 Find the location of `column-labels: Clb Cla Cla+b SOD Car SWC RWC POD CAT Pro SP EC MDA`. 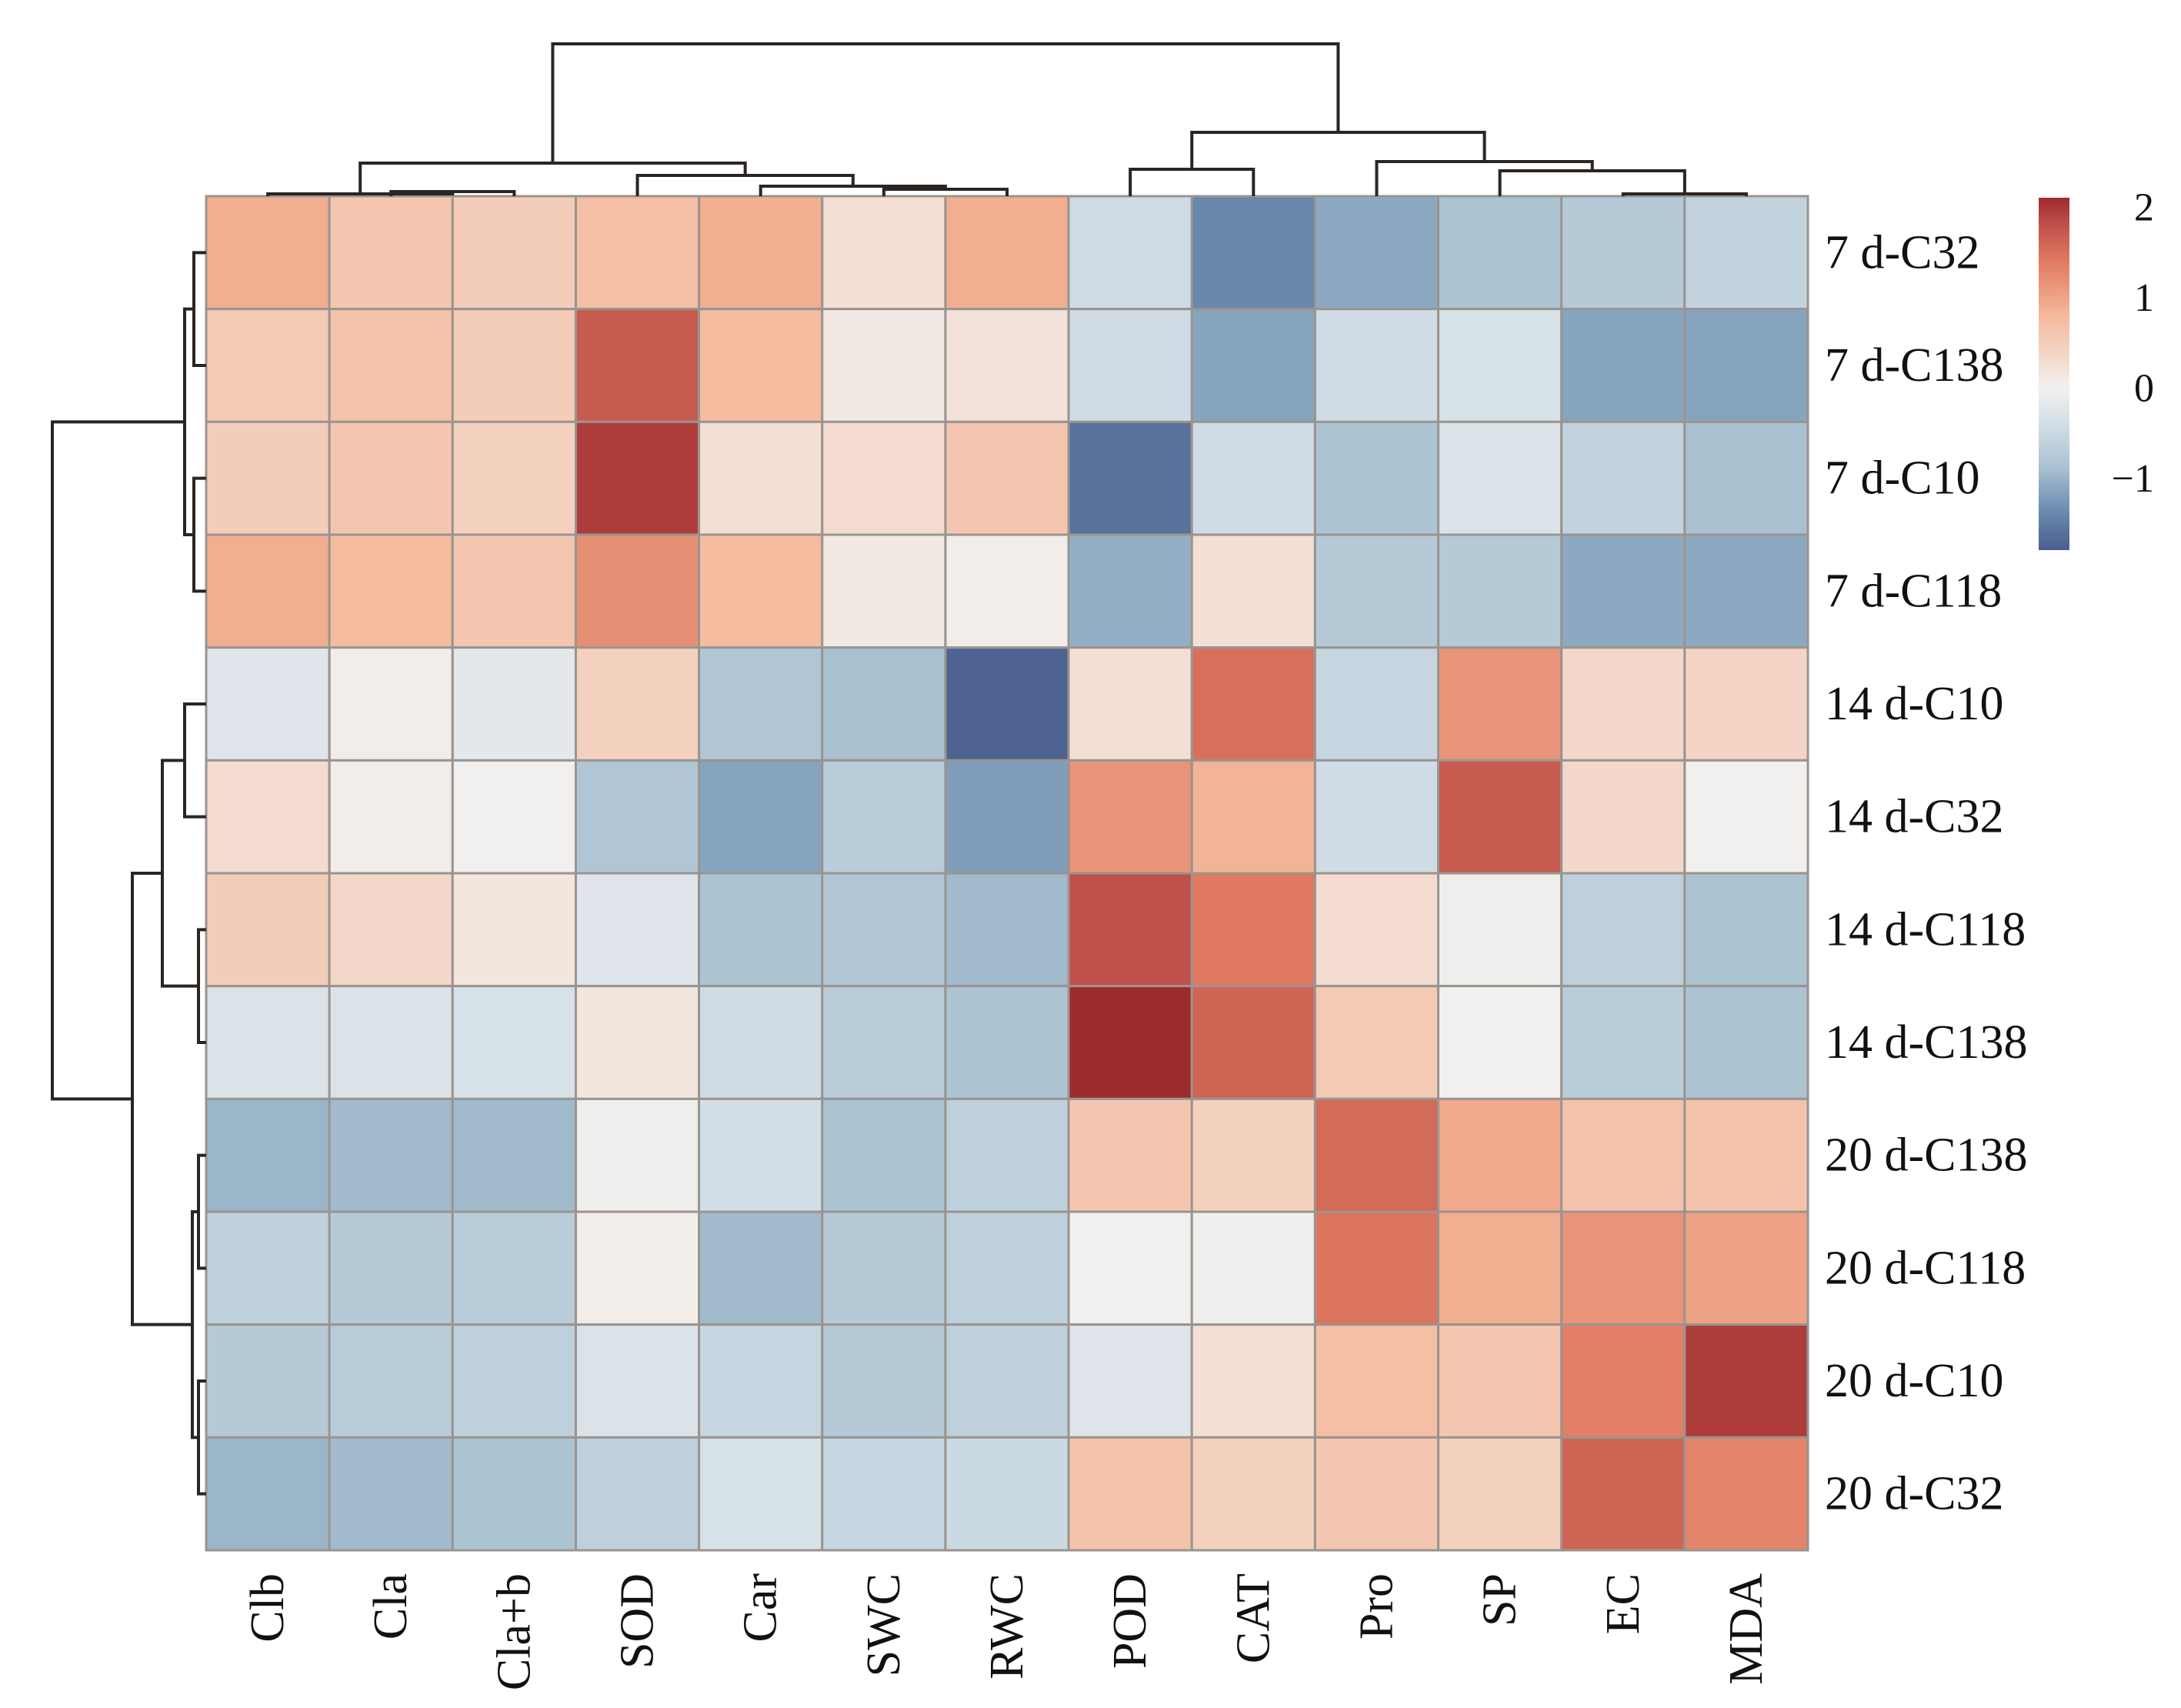

column-labels: Clb Cla Cla+b SOD Car SWC RWC POD CAT Pro SP EC MDA is located at coordinates (1007, 1632).